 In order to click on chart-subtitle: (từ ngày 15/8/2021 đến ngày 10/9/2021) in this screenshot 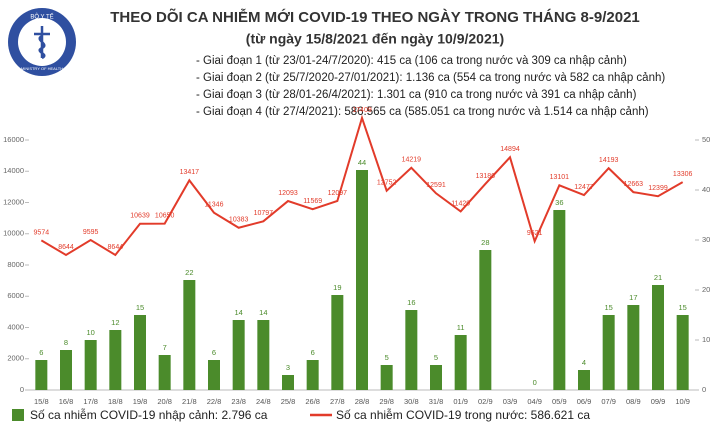, I will do `click(375, 39)`.